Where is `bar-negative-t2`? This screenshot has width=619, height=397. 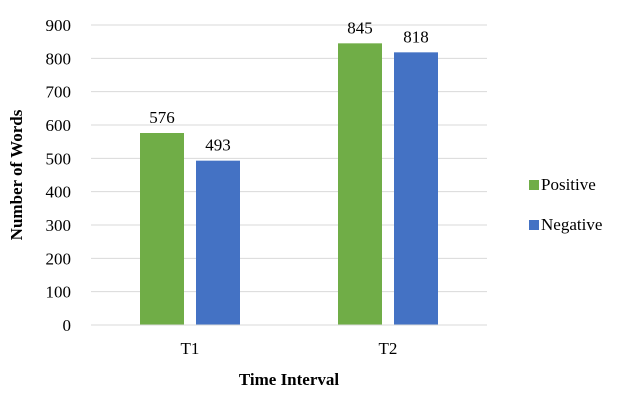 bar-negative-t2 is located at coordinates (416, 188).